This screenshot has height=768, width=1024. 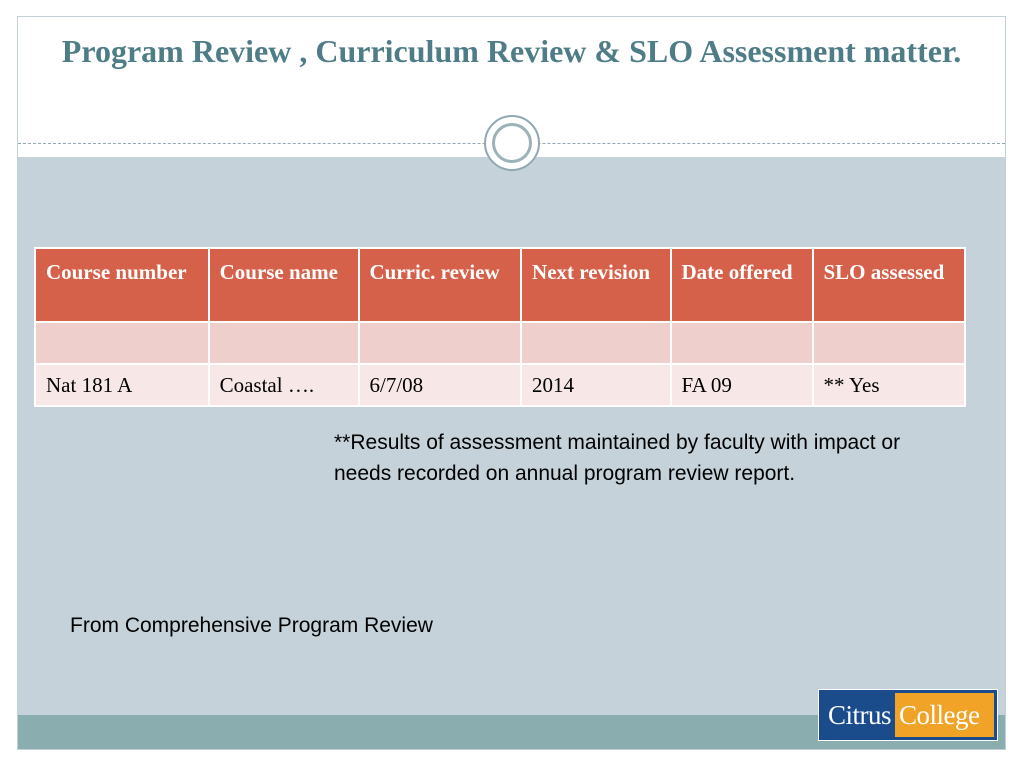 I want to click on ring-inner, so click(x=512, y=143).